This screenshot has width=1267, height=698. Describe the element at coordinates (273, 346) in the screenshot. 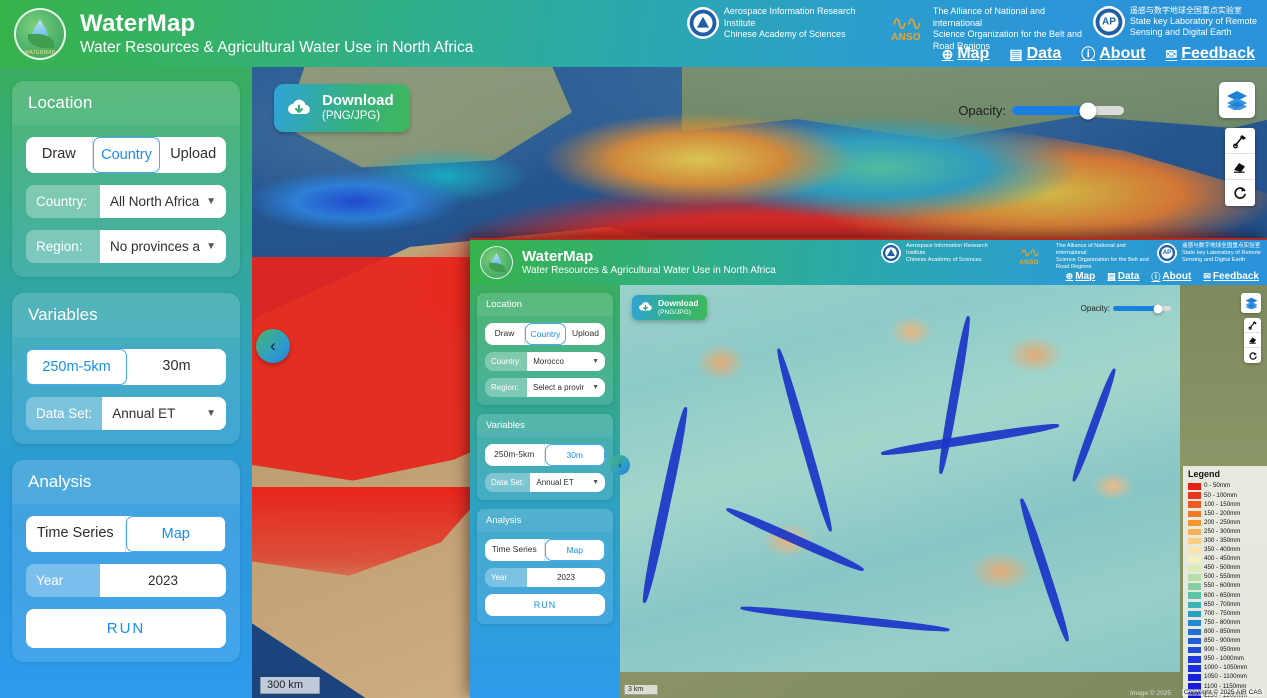

I see `sidebar-collapse-button: ‹` at that location.